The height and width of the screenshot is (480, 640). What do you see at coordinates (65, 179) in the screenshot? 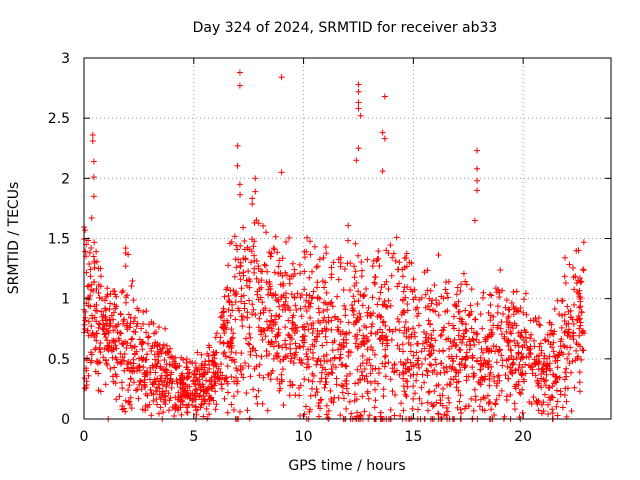
I see `y-tick-label: 2` at bounding box center [65, 179].